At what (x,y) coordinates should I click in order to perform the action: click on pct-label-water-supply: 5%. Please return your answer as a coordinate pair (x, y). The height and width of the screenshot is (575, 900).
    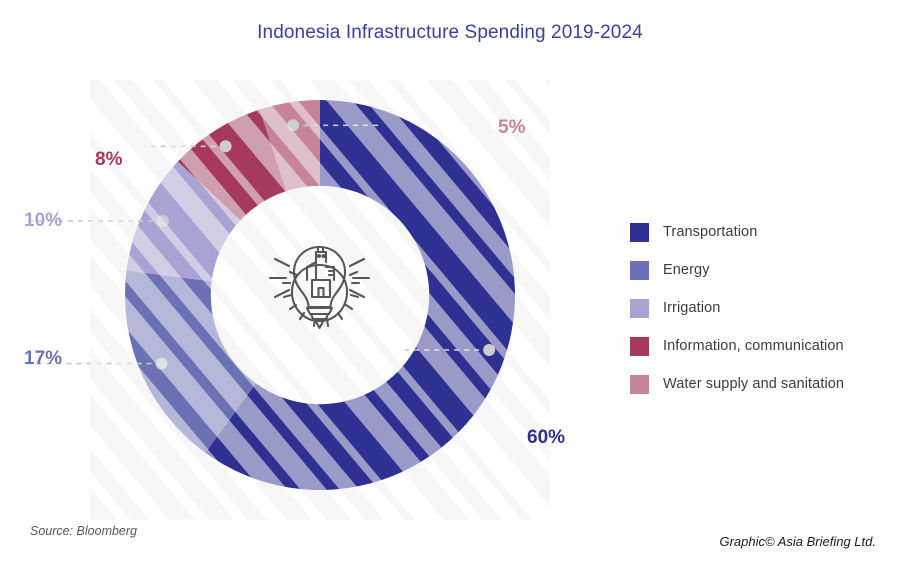
    Looking at the image, I should click on (512, 127).